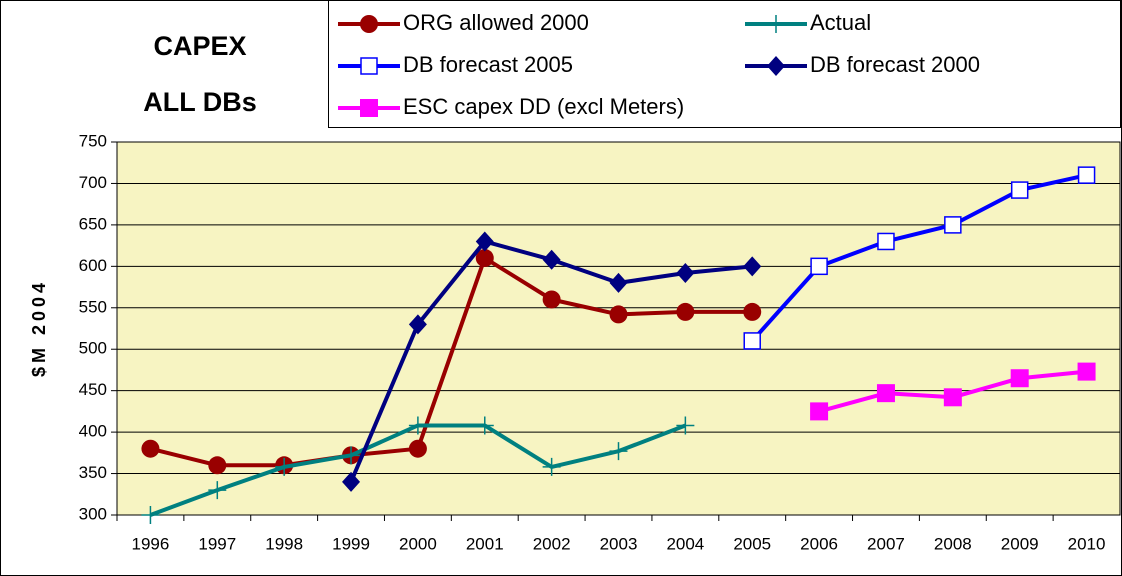 This screenshot has width=1122, height=576. What do you see at coordinates (93, 182) in the screenshot?
I see `y-tick-label: 700` at bounding box center [93, 182].